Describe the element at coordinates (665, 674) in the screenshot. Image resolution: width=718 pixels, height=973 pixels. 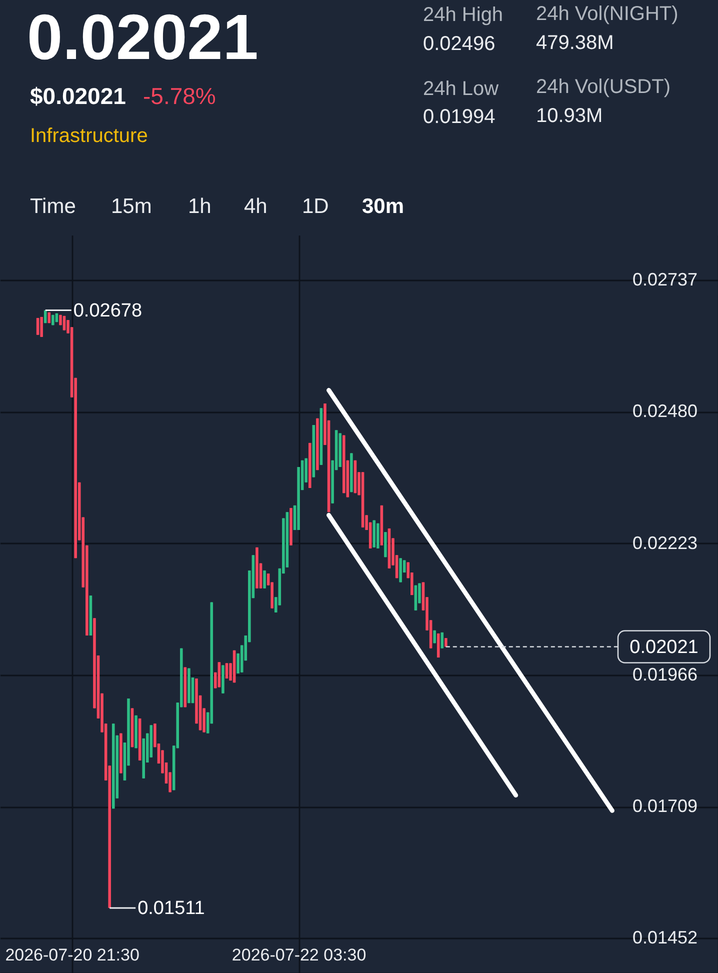
I see `y-tick-label: 0.01966` at that location.